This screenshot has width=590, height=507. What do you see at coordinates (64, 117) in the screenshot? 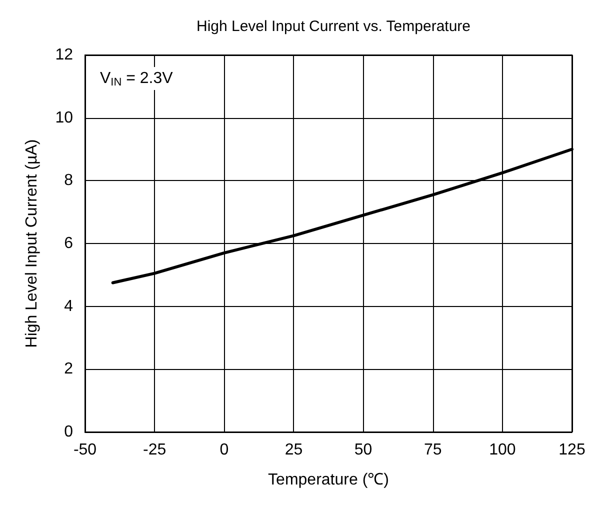
I see `y-tick-label: 10` at bounding box center [64, 117].